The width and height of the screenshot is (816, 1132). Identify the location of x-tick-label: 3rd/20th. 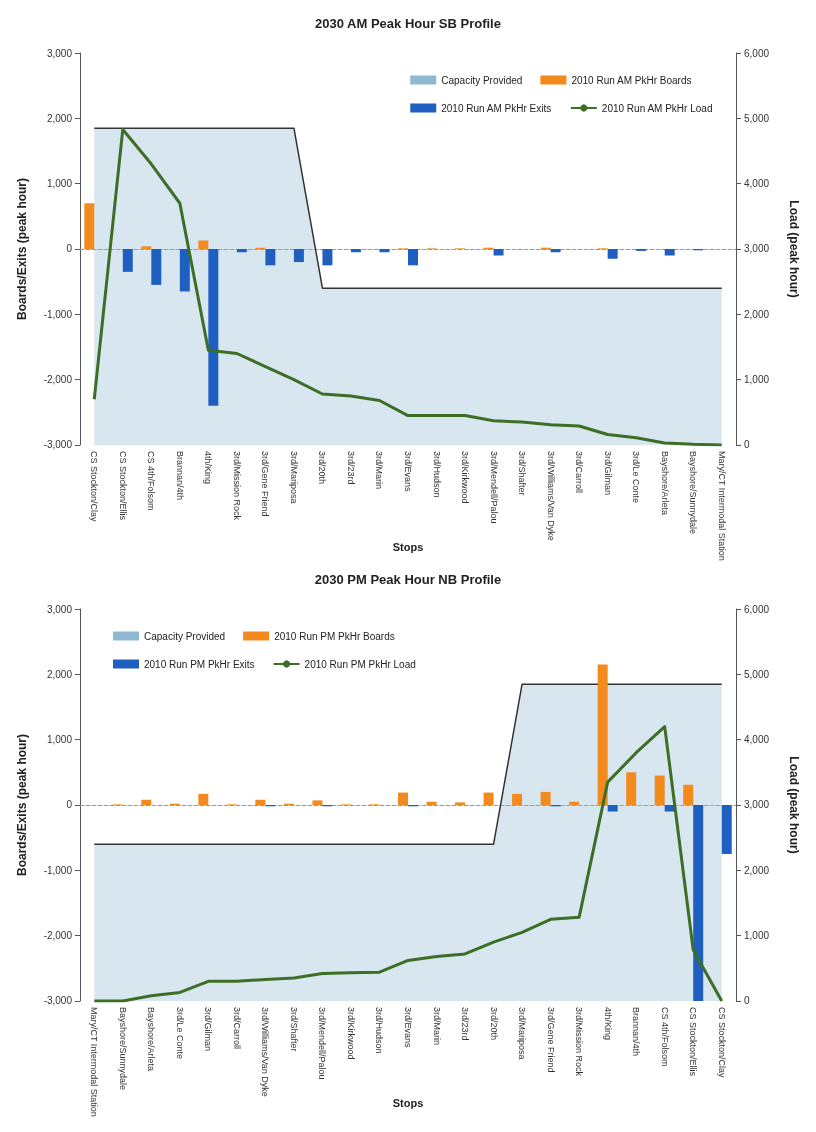
(322, 467).